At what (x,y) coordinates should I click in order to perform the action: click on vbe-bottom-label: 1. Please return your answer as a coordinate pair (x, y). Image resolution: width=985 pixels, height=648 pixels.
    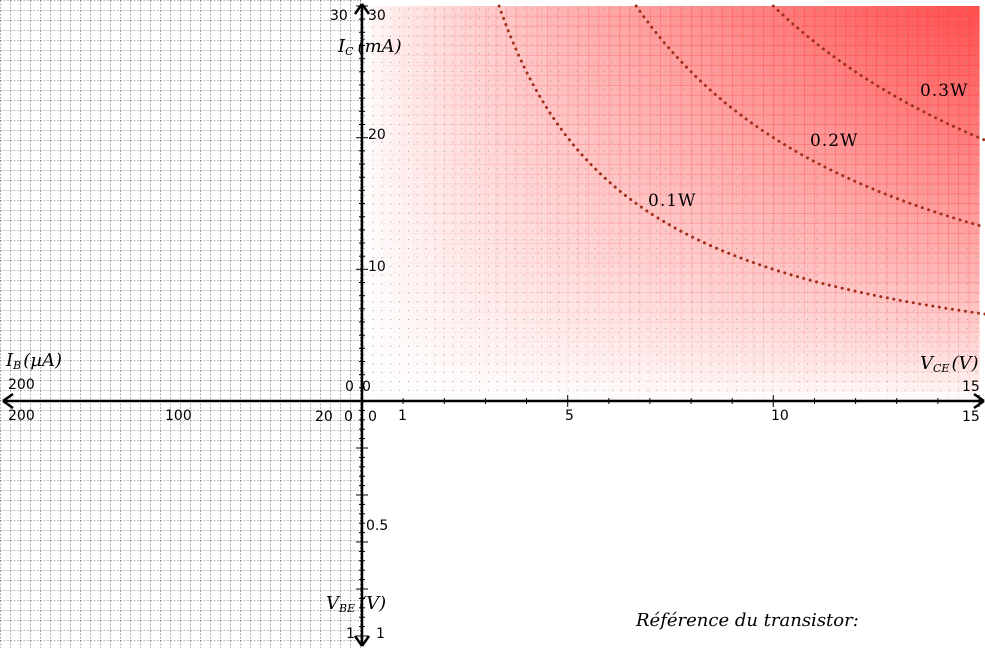
    Looking at the image, I should click on (350, 634).